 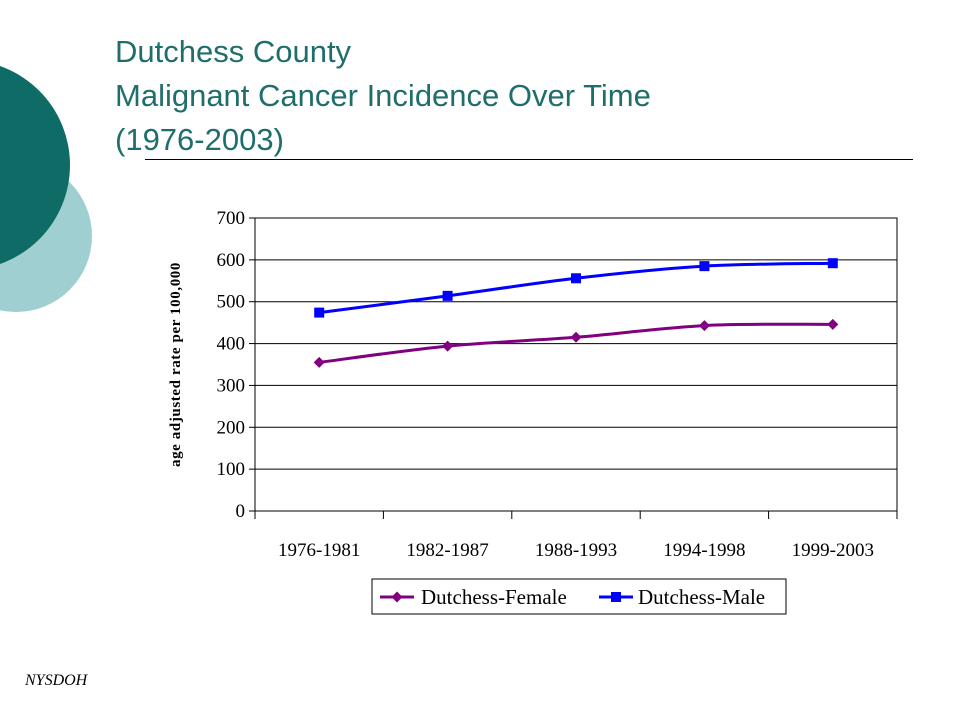 I want to click on title-line-3: (1976-2003), so click(x=199, y=139).